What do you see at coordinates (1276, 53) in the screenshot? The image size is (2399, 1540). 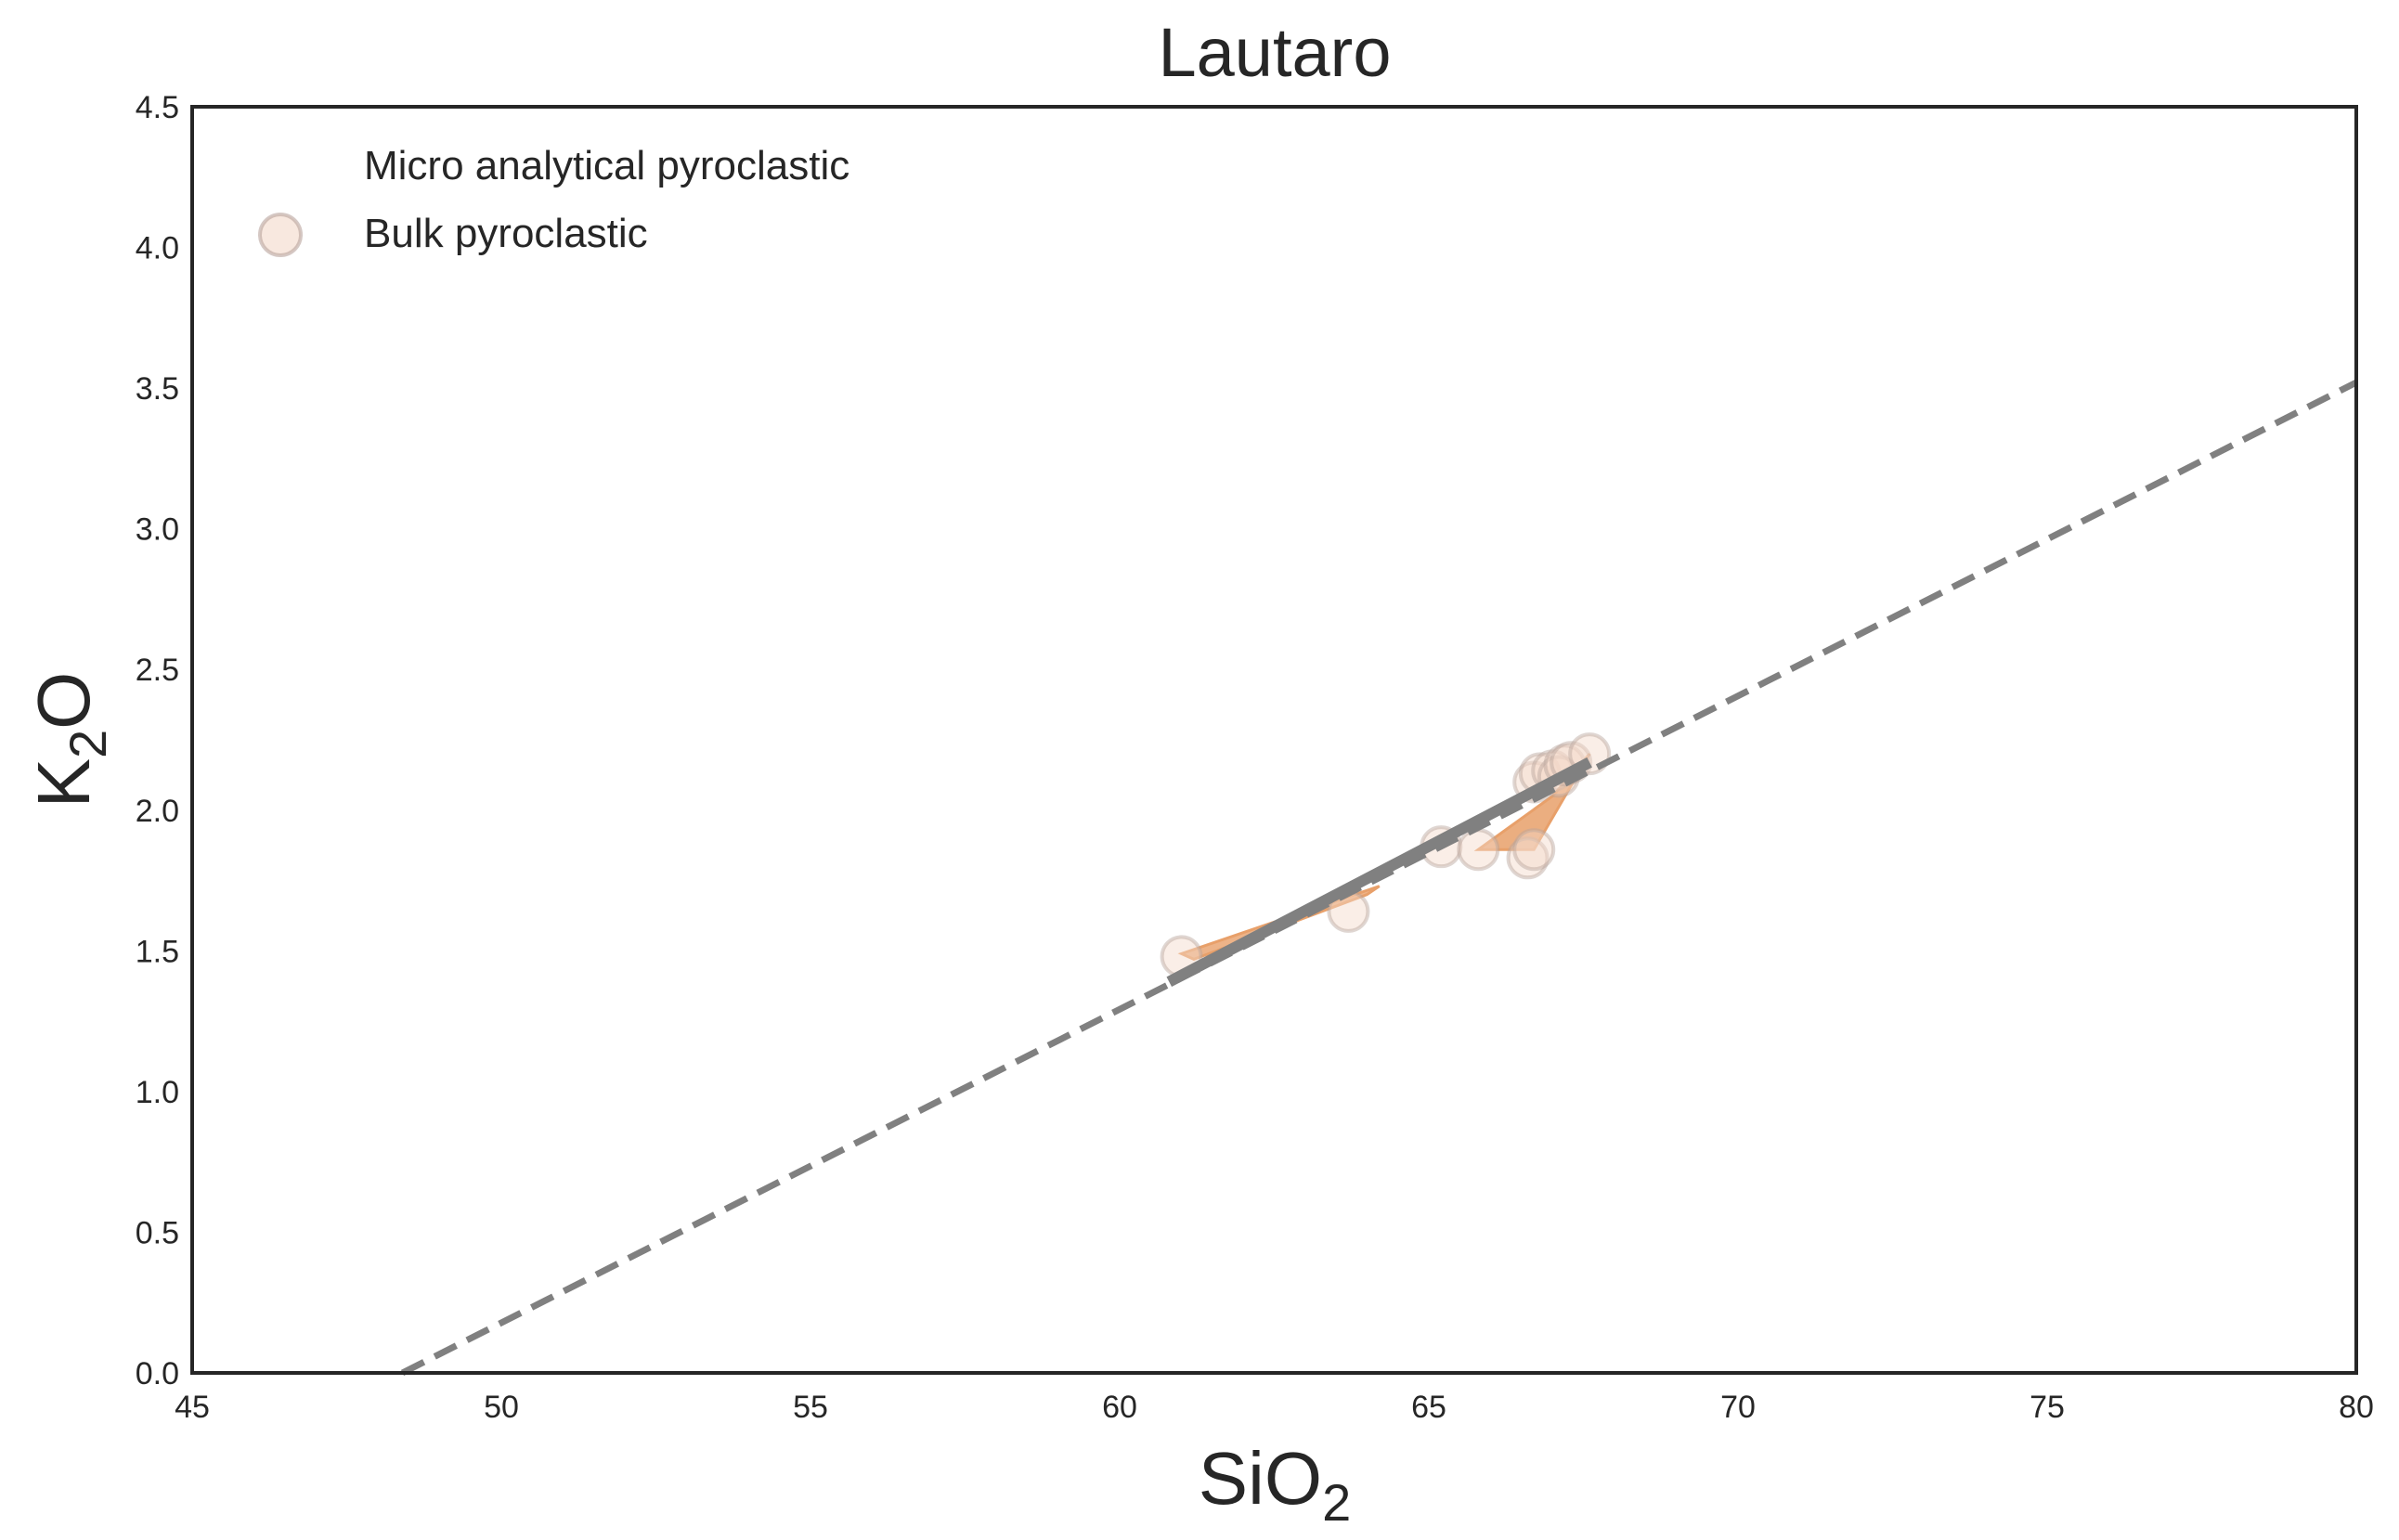 I see `chart-title: Lautaro` at bounding box center [1276, 53].